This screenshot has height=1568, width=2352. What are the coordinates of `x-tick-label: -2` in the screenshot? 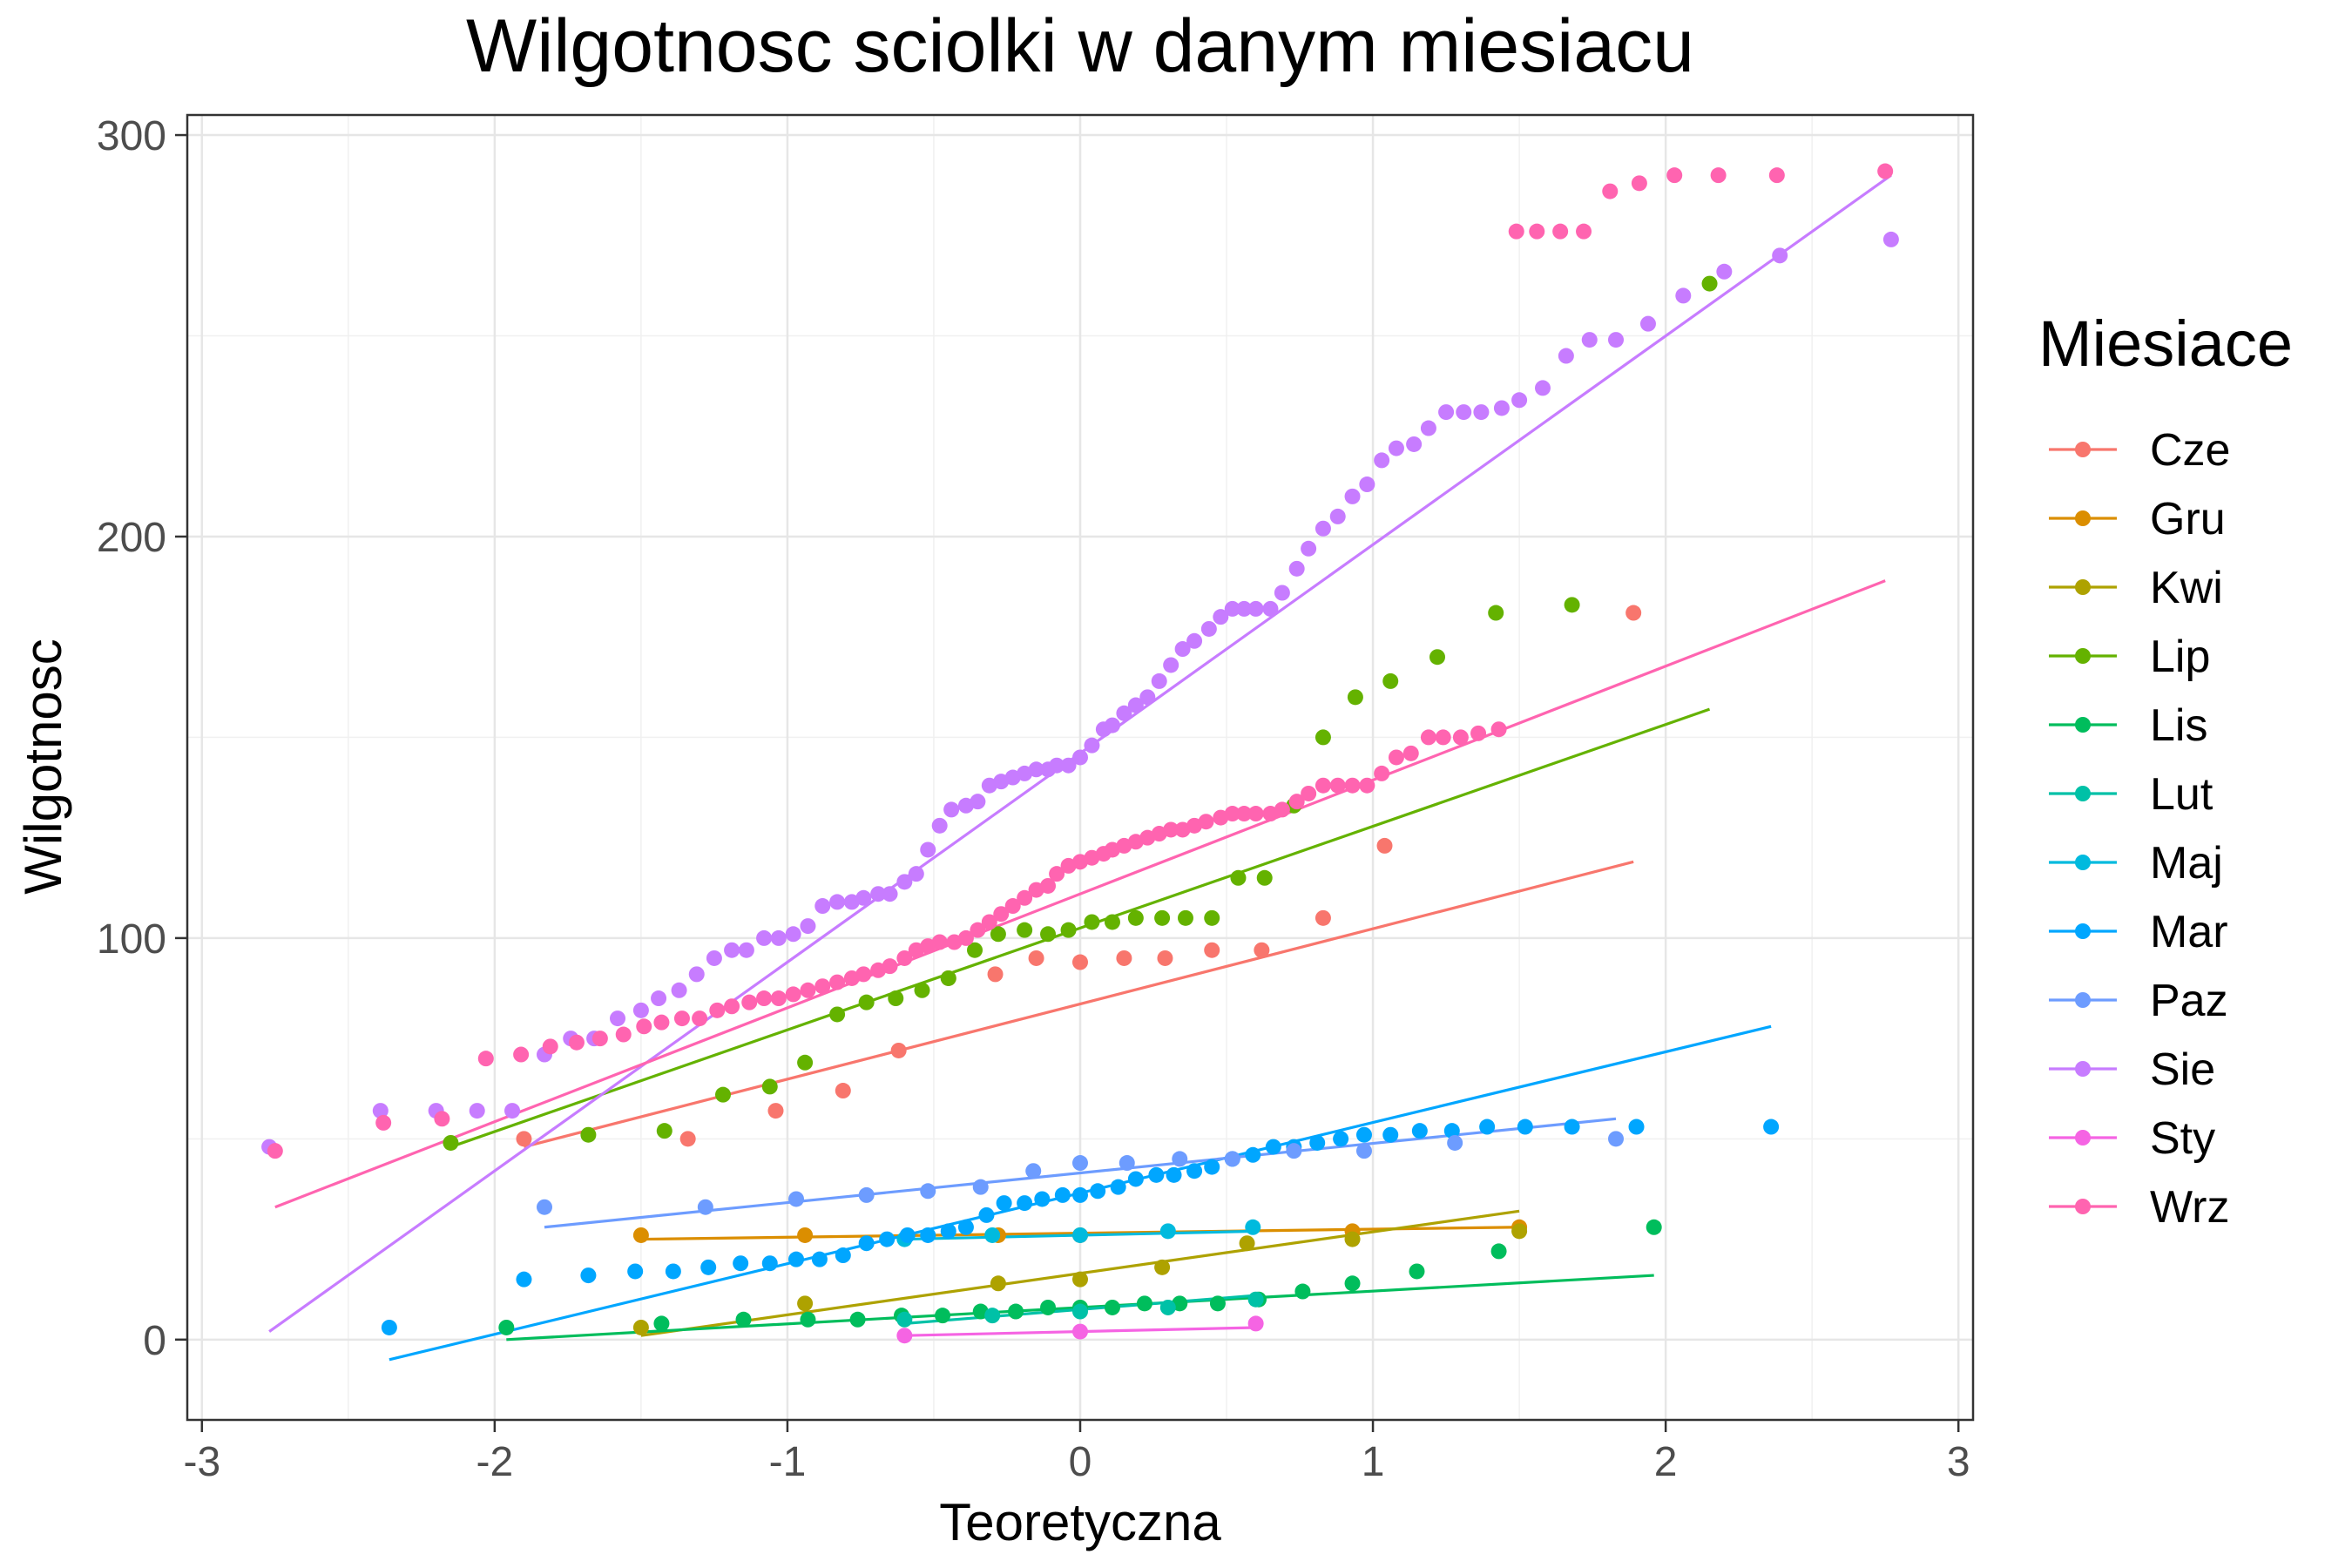 It's located at (495, 1462).